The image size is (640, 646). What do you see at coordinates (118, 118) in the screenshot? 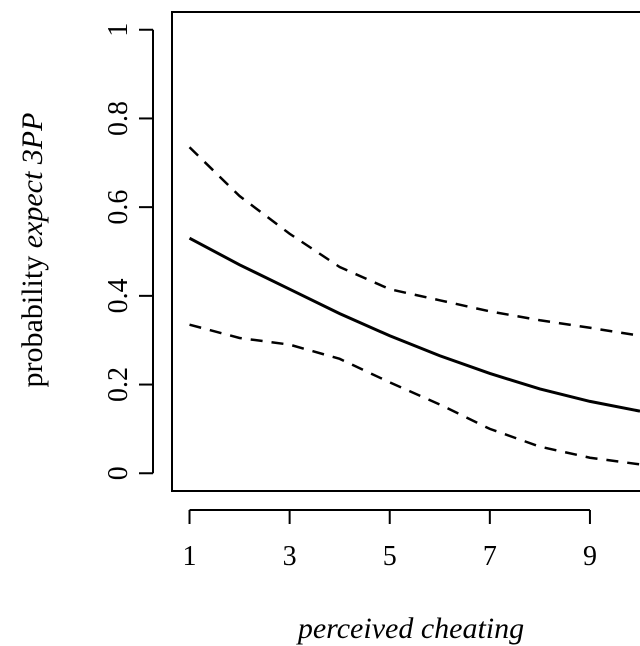
I see `y-tick-label: 0.8` at bounding box center [118, 118].